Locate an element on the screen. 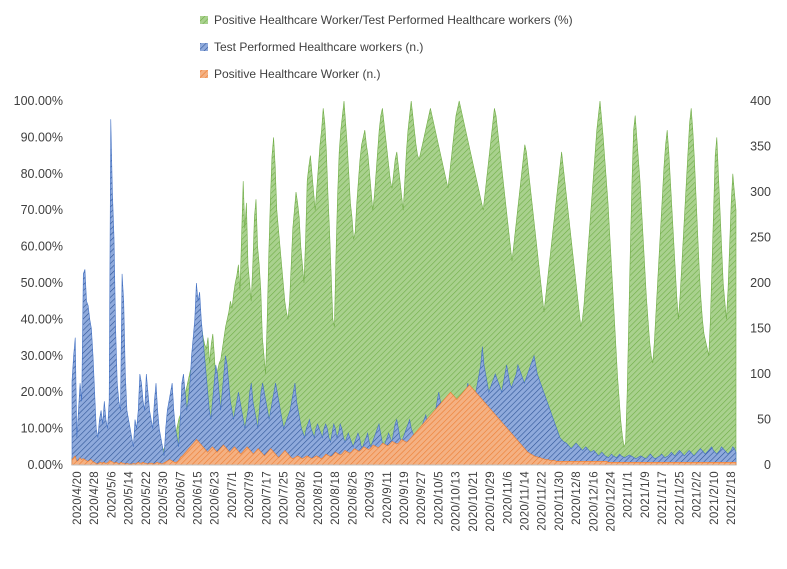  y-left-tick-label: 60.00% is located at coordinates (42, 247).